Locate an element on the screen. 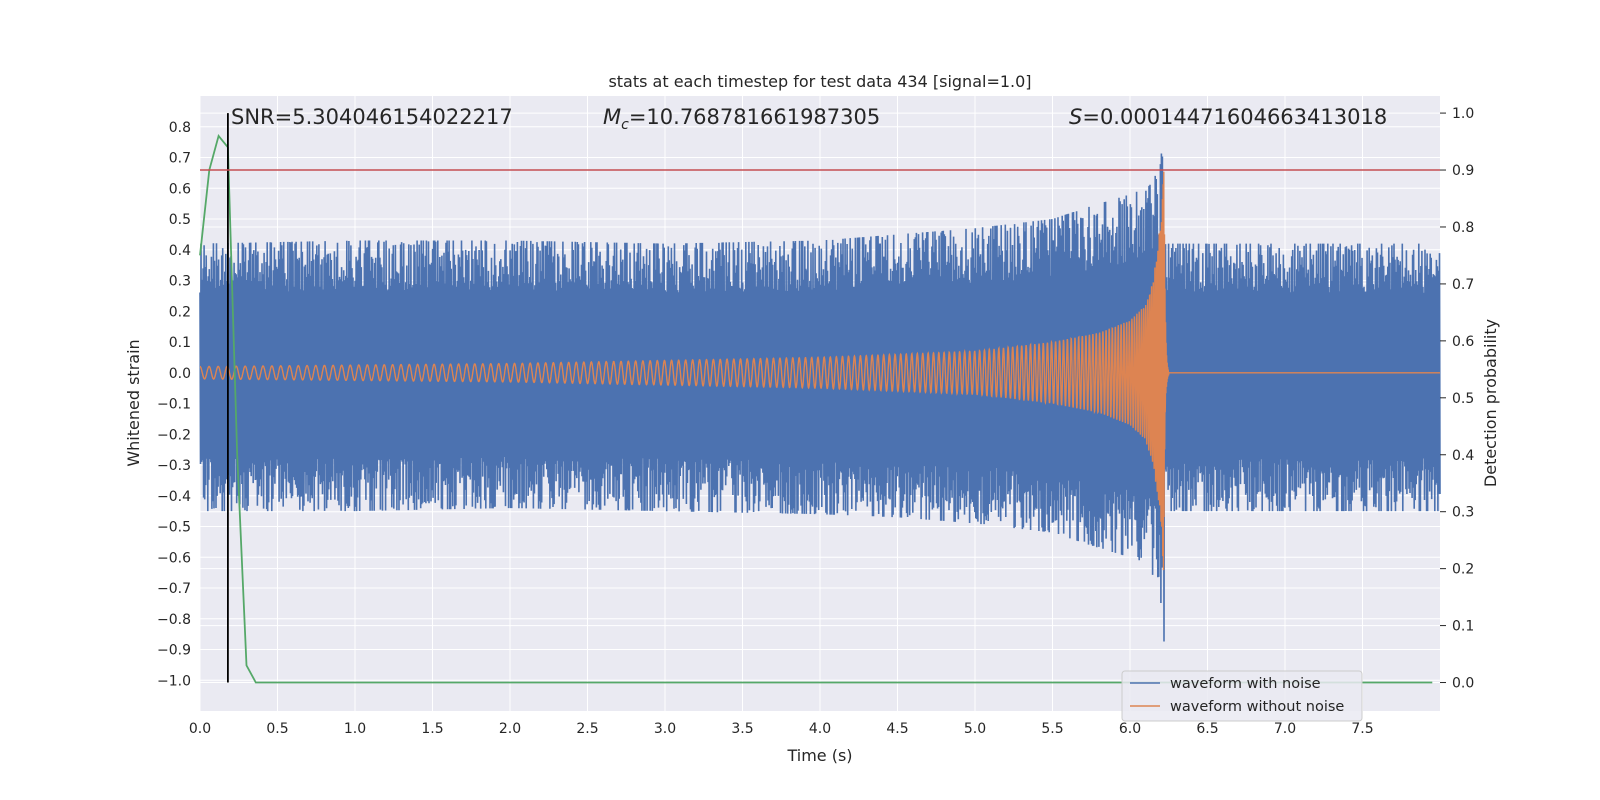 Image resolution: width=1600 pixels, height=800 pixels. y-tick-label: −0.7 is located at coordinates (174, 589).